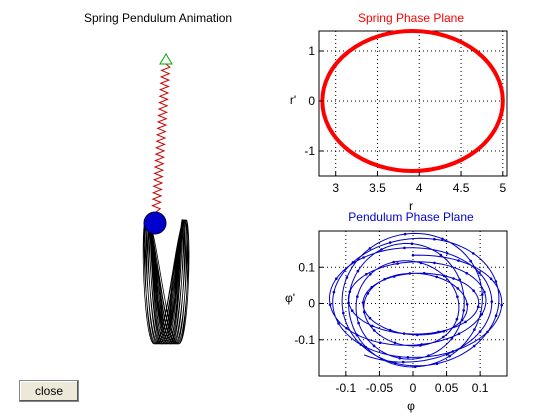 The width and height of the screenshot is (560, 420). What do you see at coordinates (416, 300) in the screenshot?
I see `pendulum-series` at bounding box center [416, 300].